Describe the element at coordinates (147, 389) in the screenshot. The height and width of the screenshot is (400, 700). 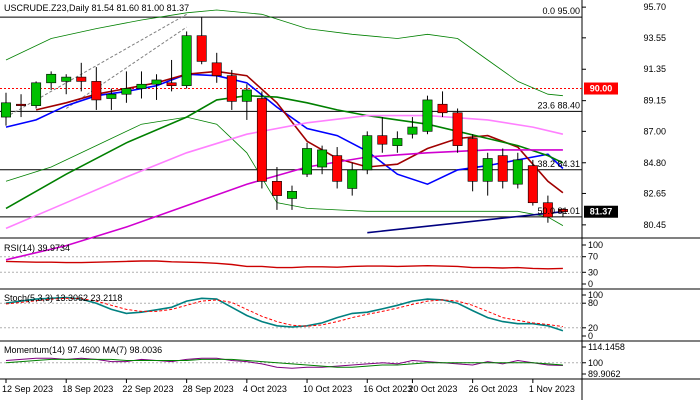
I see `date-tick-label: 22 Sep 2023` at that location.